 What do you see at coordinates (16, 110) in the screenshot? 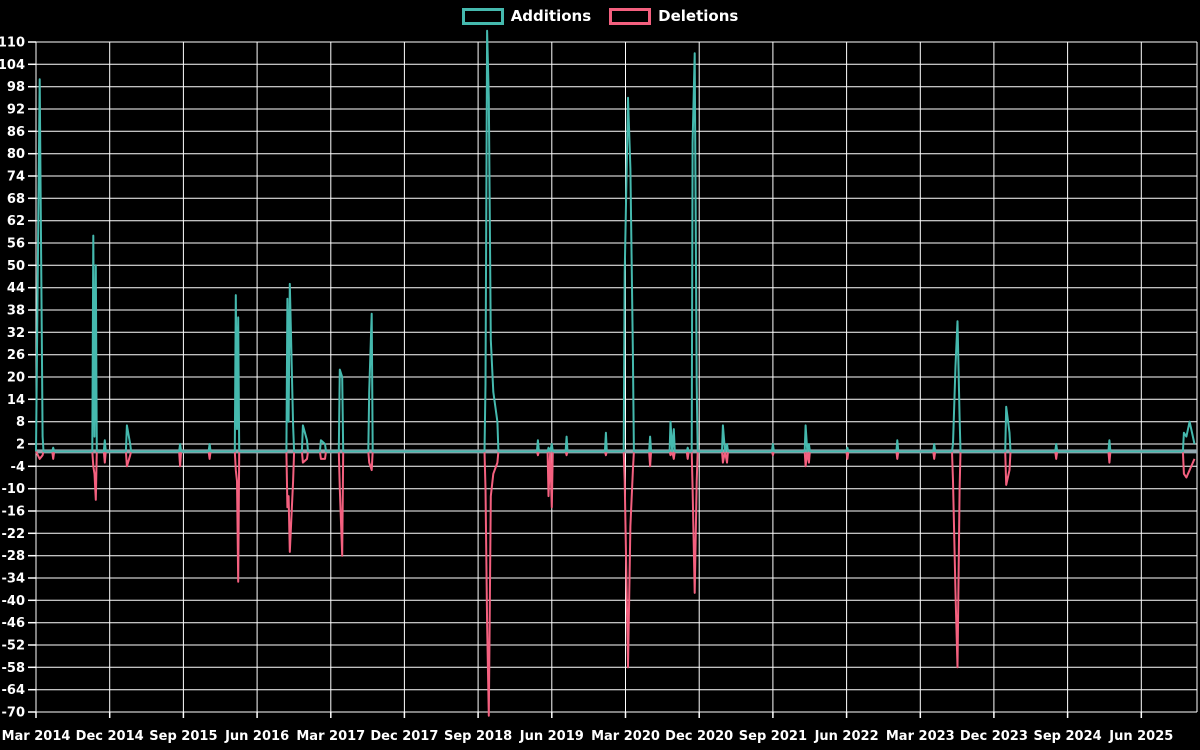
I see `y-tick-label: 92` at bounding box center [16, 110].